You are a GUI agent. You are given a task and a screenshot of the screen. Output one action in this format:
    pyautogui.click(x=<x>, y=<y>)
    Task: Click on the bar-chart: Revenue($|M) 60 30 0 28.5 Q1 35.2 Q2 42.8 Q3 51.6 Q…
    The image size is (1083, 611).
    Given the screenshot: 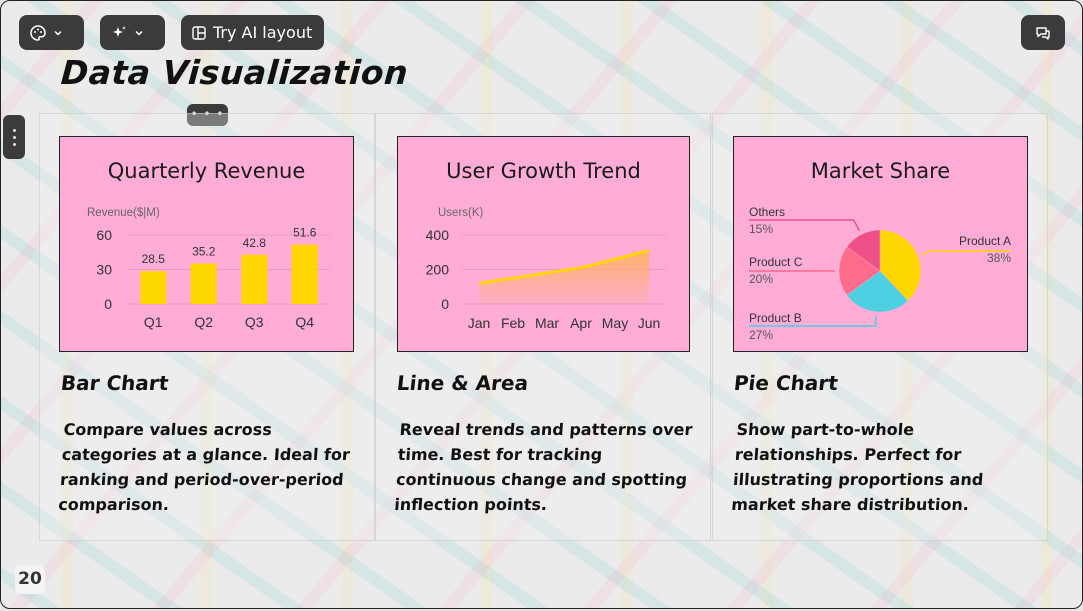 What is the action you would take?
    pyautogui.click(x=208, y=268)
    